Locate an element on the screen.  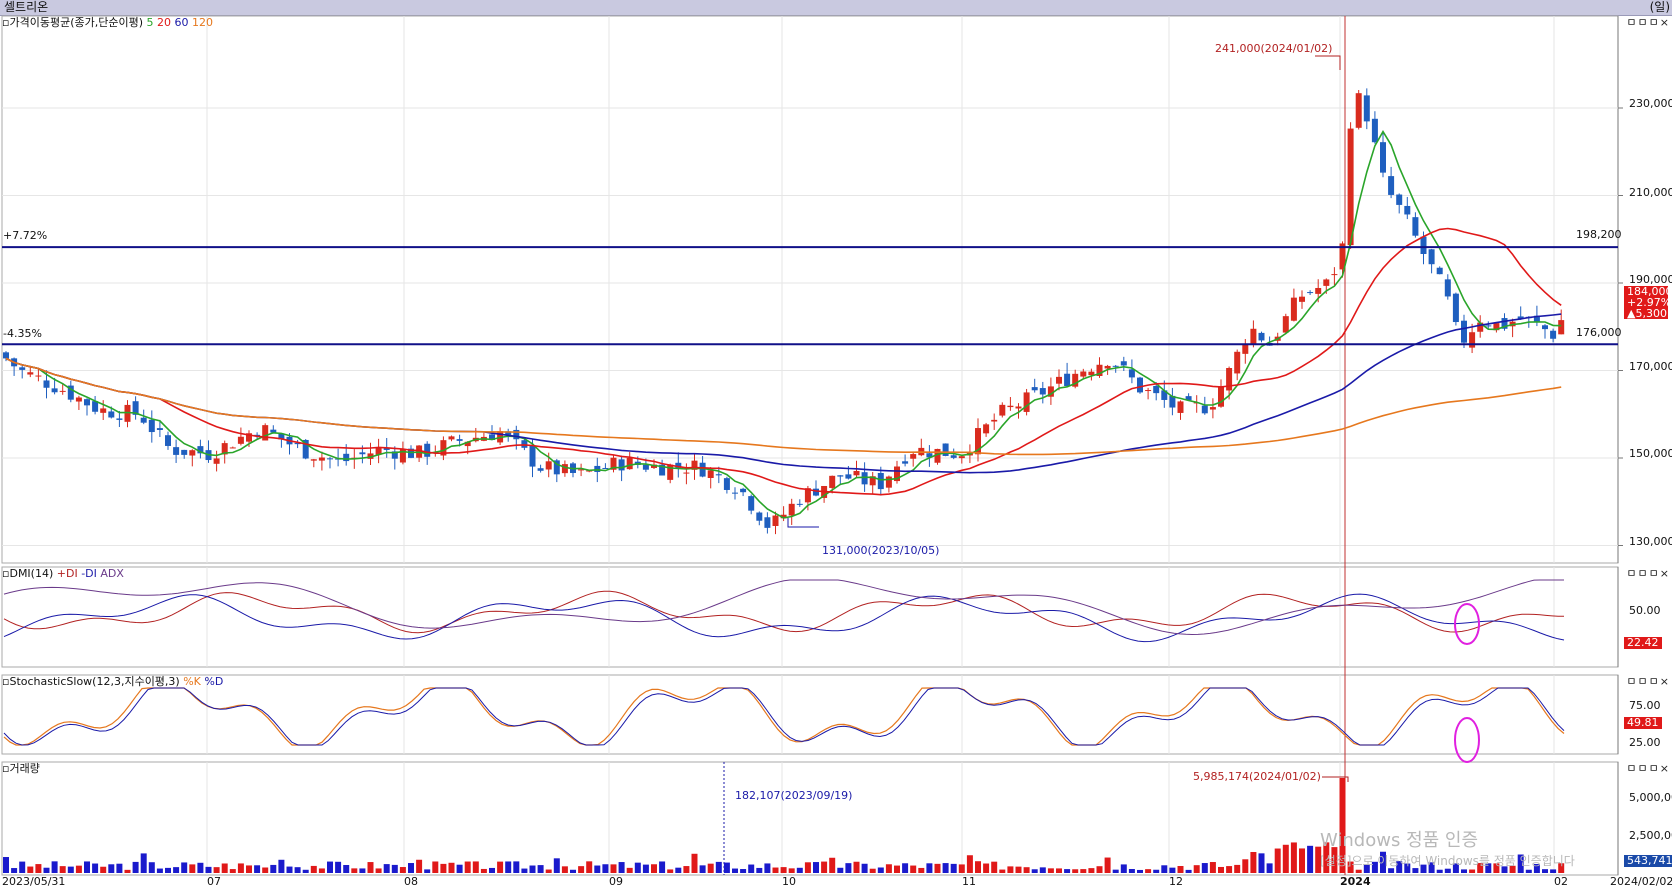
volume-y-tick: 5,000,000 is located at coordinates (1650, 797).